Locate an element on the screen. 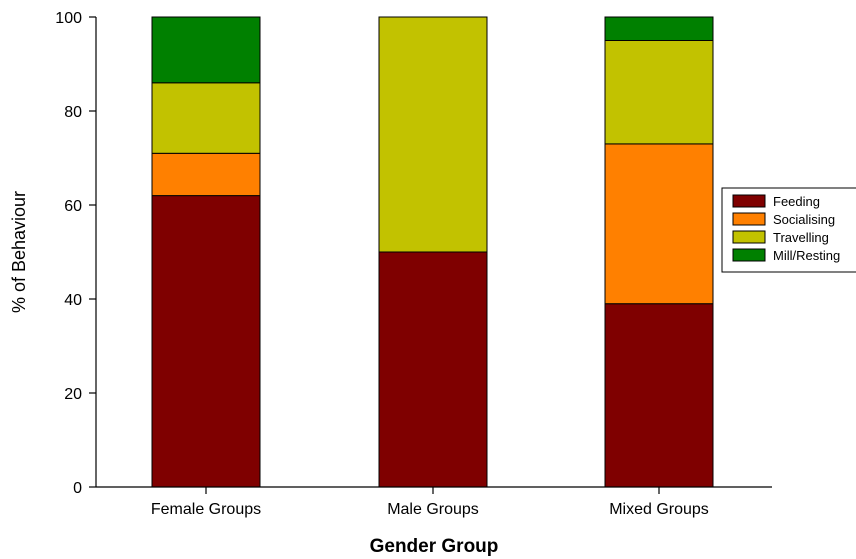 The height and width of the screenshot is (559, 856). bar-mixed-groups-socialising is located at coordinates (659, 224).